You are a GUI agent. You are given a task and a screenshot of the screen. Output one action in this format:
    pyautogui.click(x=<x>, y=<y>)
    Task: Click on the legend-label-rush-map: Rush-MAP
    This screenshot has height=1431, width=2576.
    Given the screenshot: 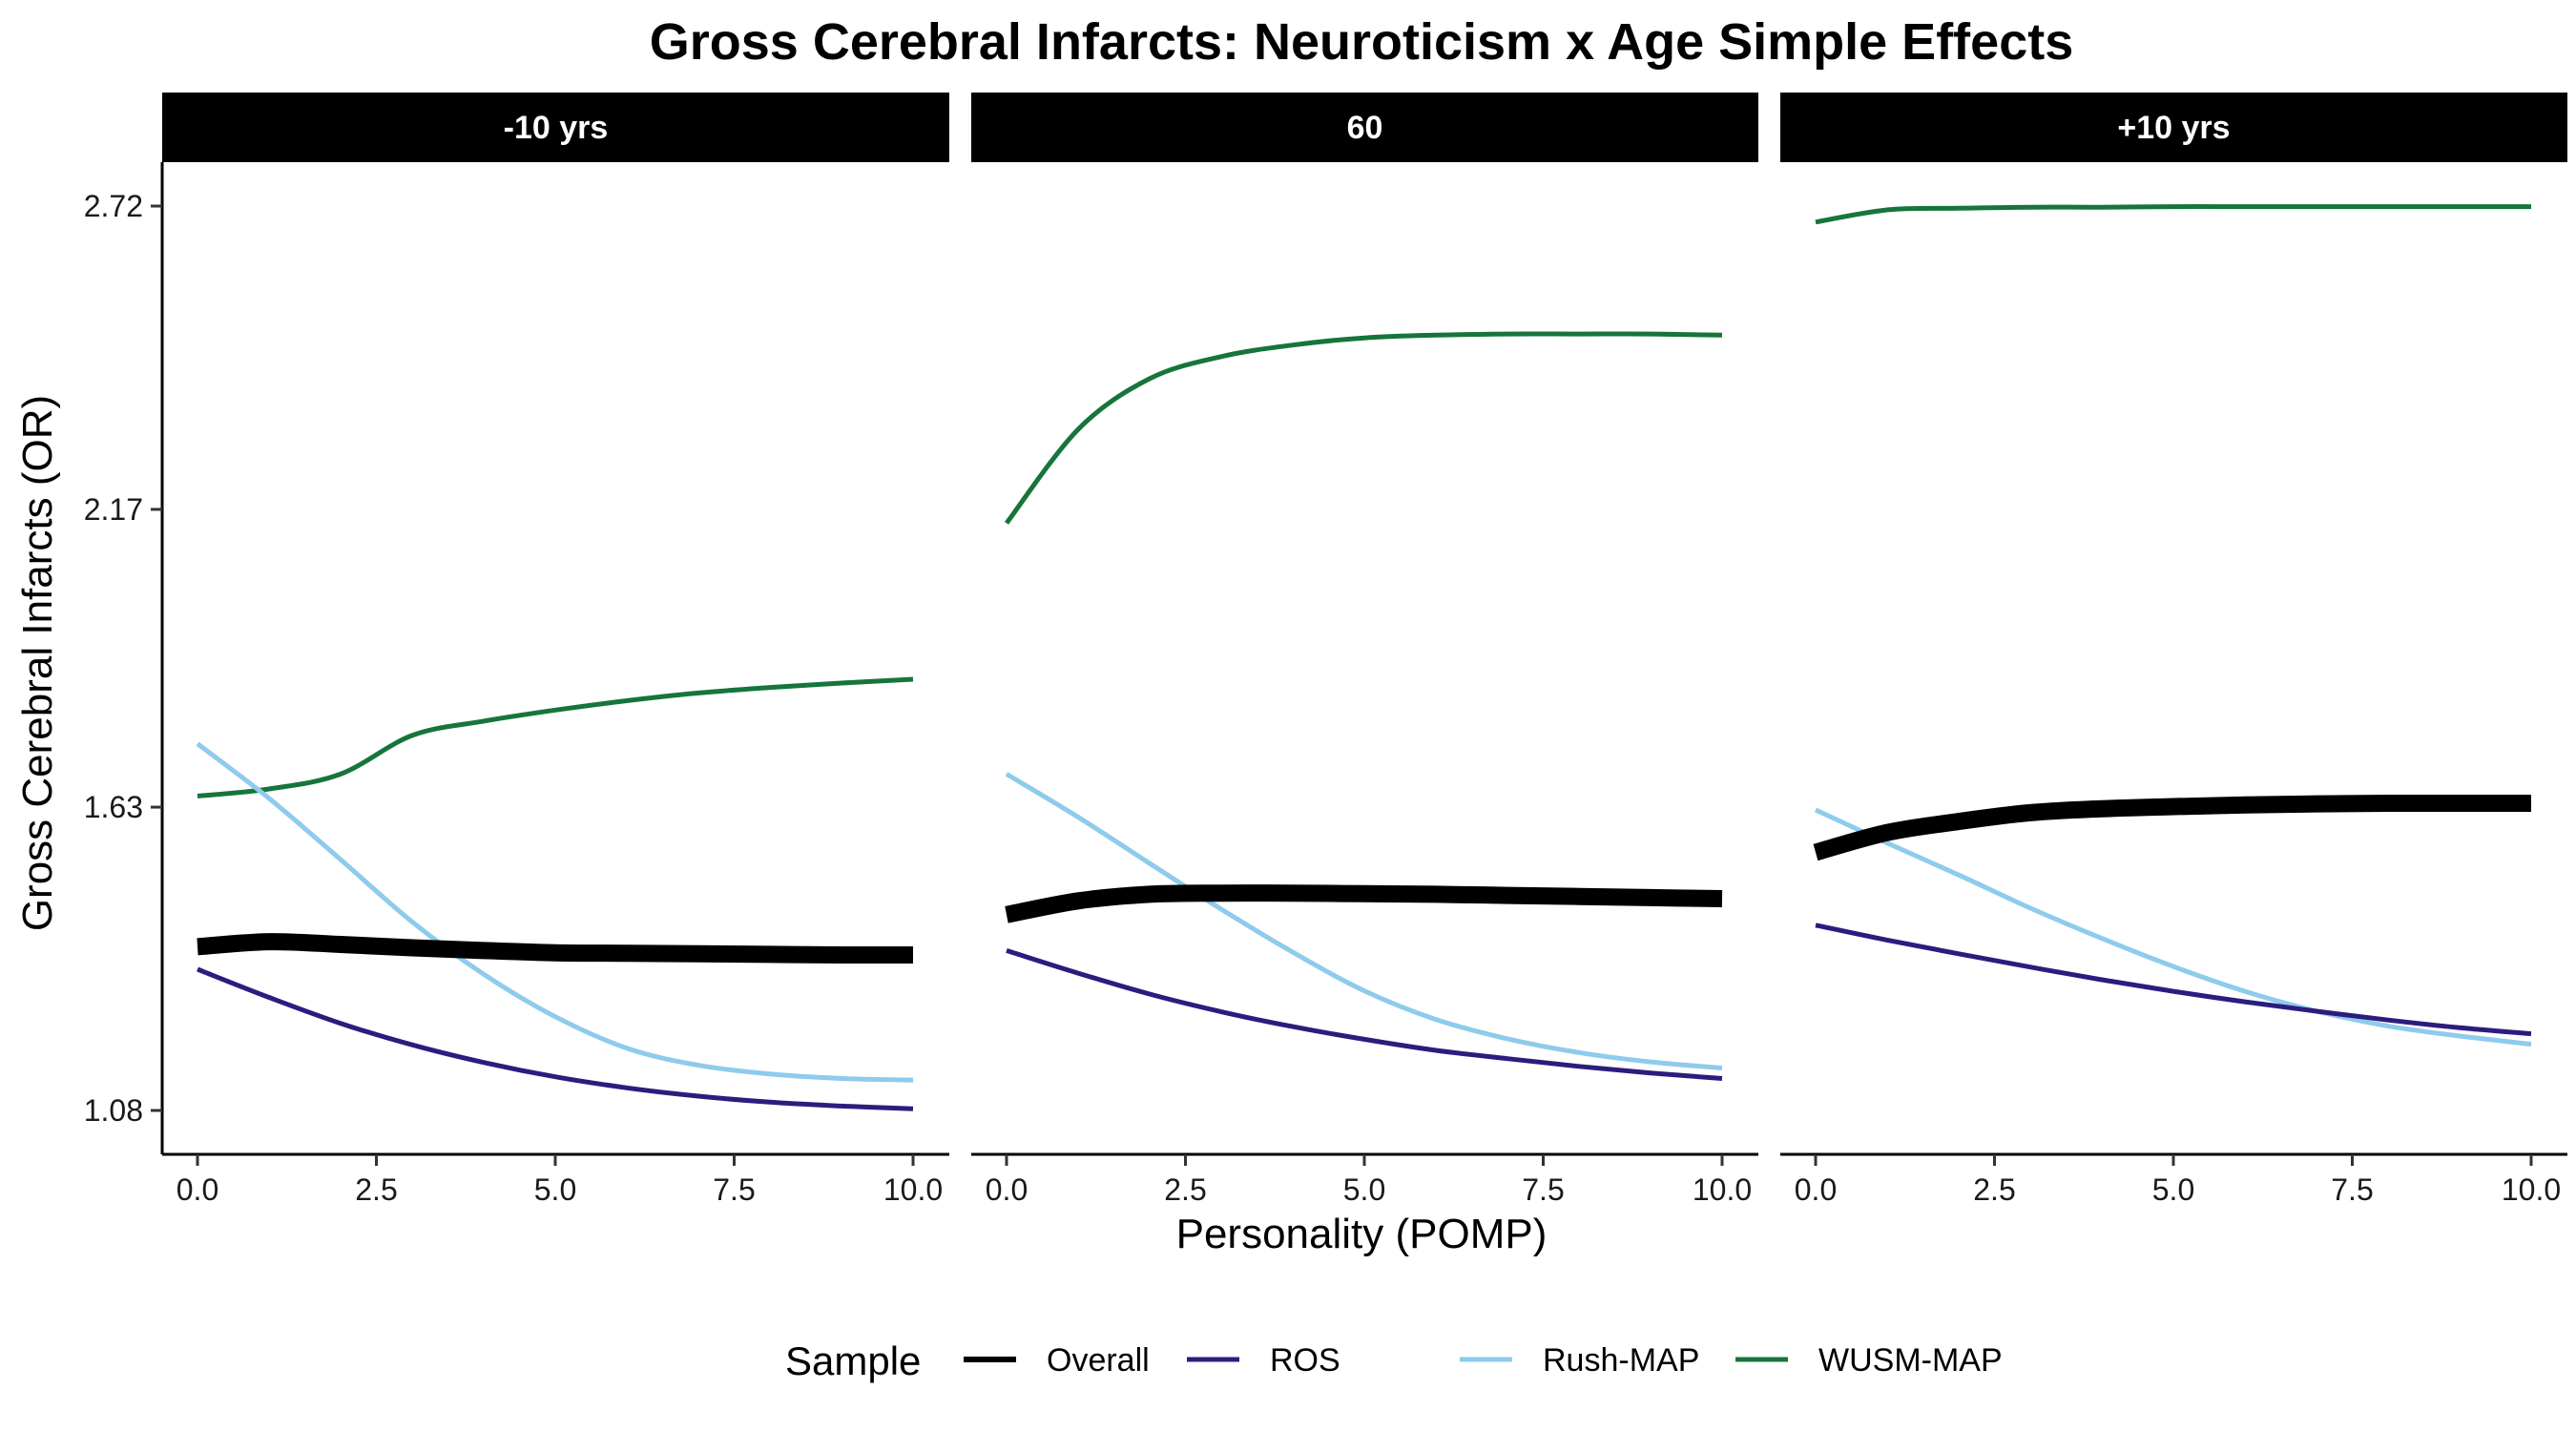 What is the action you would take?
    pyautogui.click(x=1621, y=1360)
    